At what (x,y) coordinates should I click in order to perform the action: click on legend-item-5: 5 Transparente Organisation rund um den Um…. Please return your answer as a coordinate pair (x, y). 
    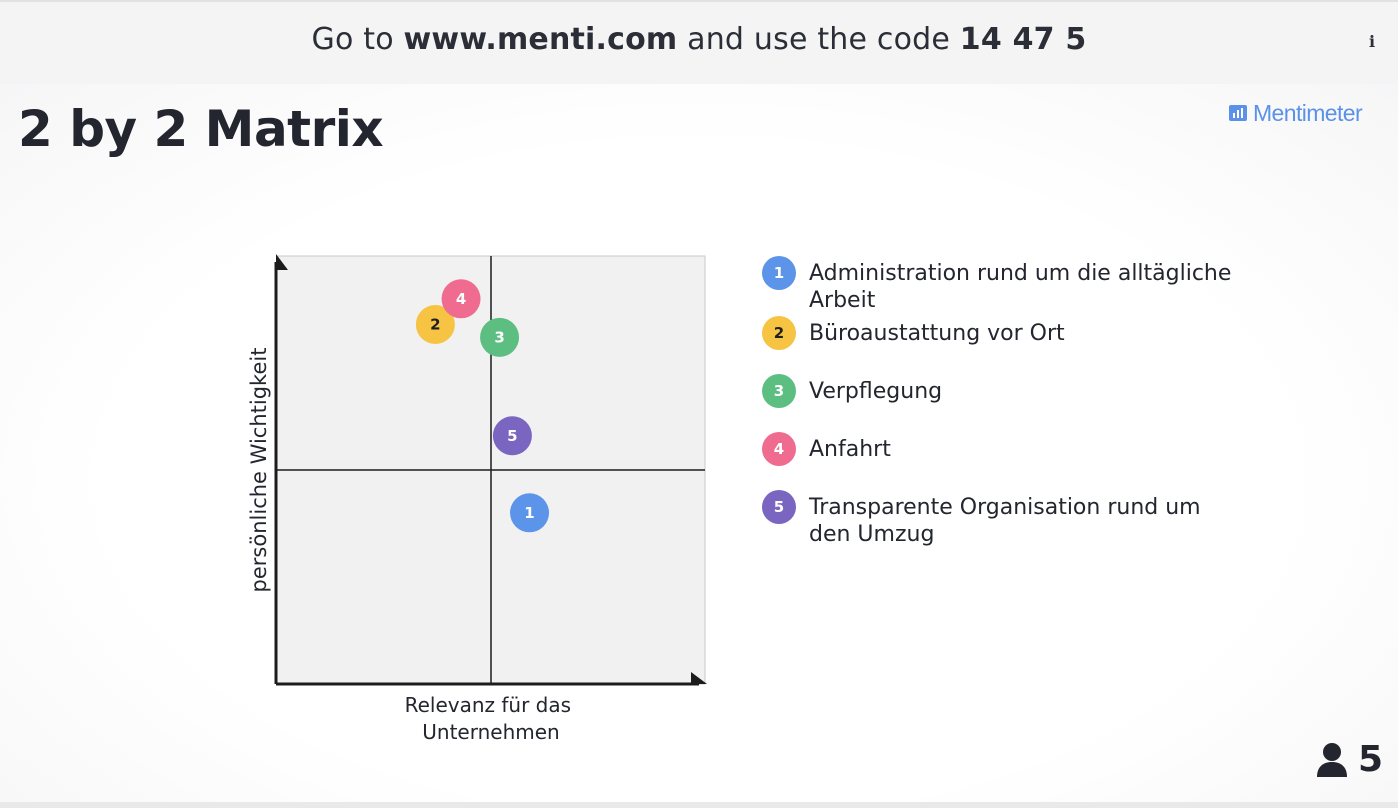
    Looking at the image, I should click on (1010, 519).